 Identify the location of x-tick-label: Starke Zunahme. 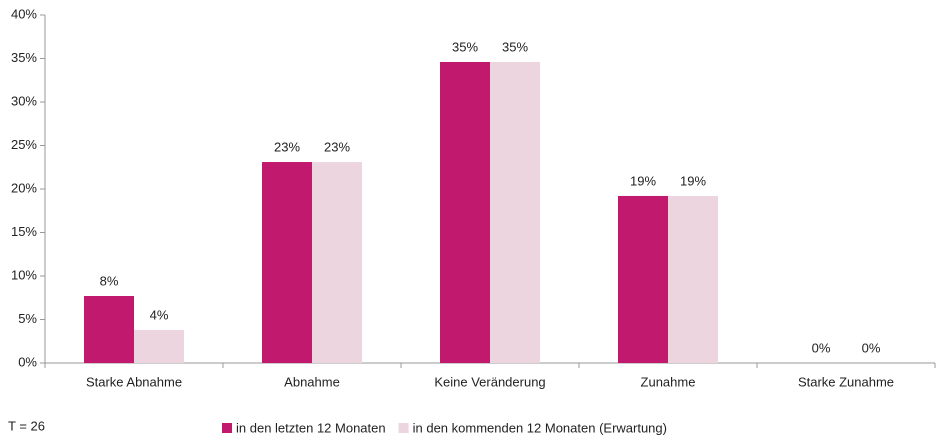
(846, 381).